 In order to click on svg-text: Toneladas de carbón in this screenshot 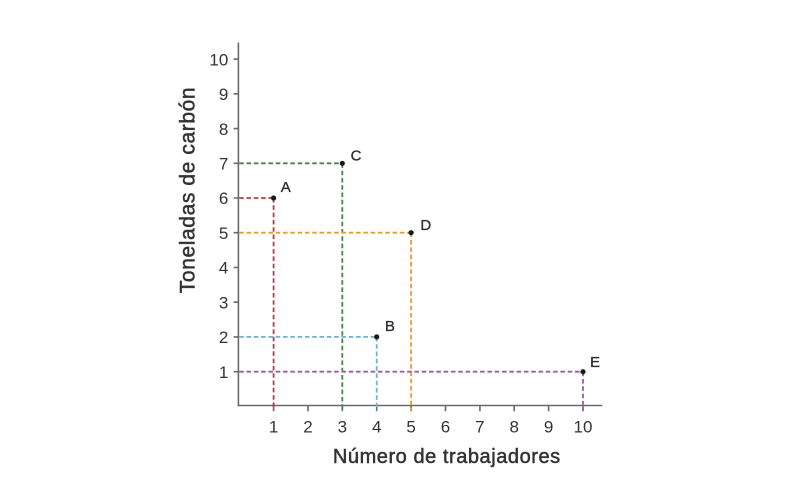, I will do `click(188, 190)`.